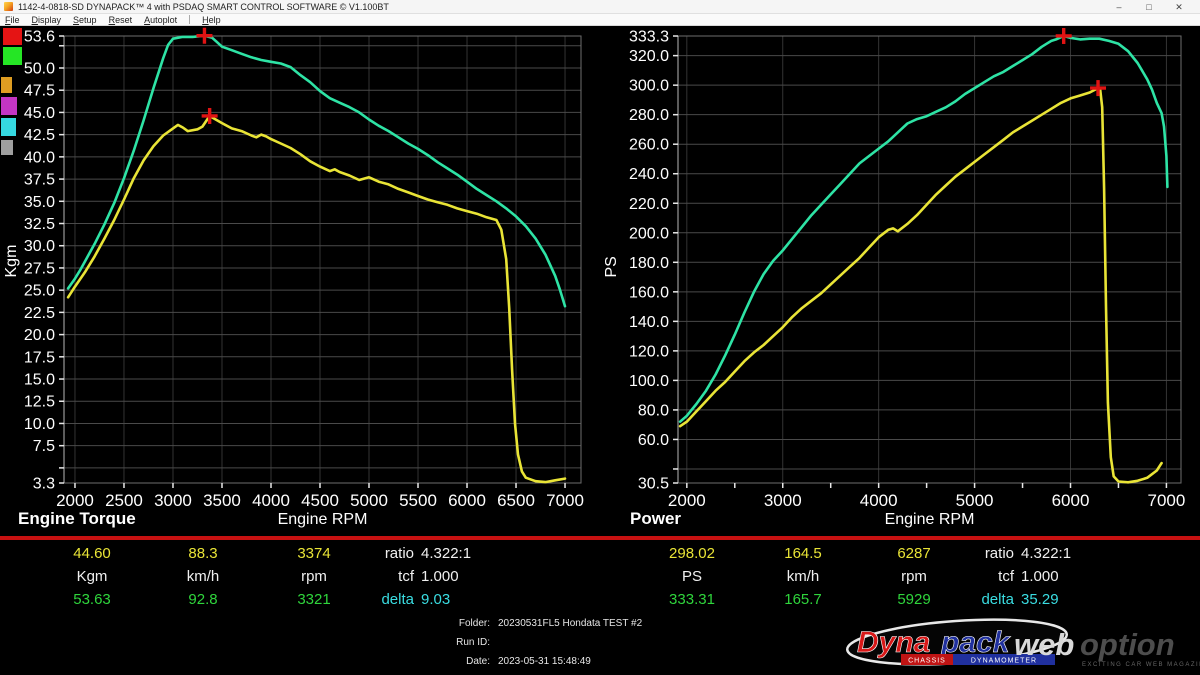 This screenshot has height=675, width=1200. What do you see at coordinates (44, 484) in the screenshot?
I see `svg-text: 3.3` at bounding box center [44, 484].